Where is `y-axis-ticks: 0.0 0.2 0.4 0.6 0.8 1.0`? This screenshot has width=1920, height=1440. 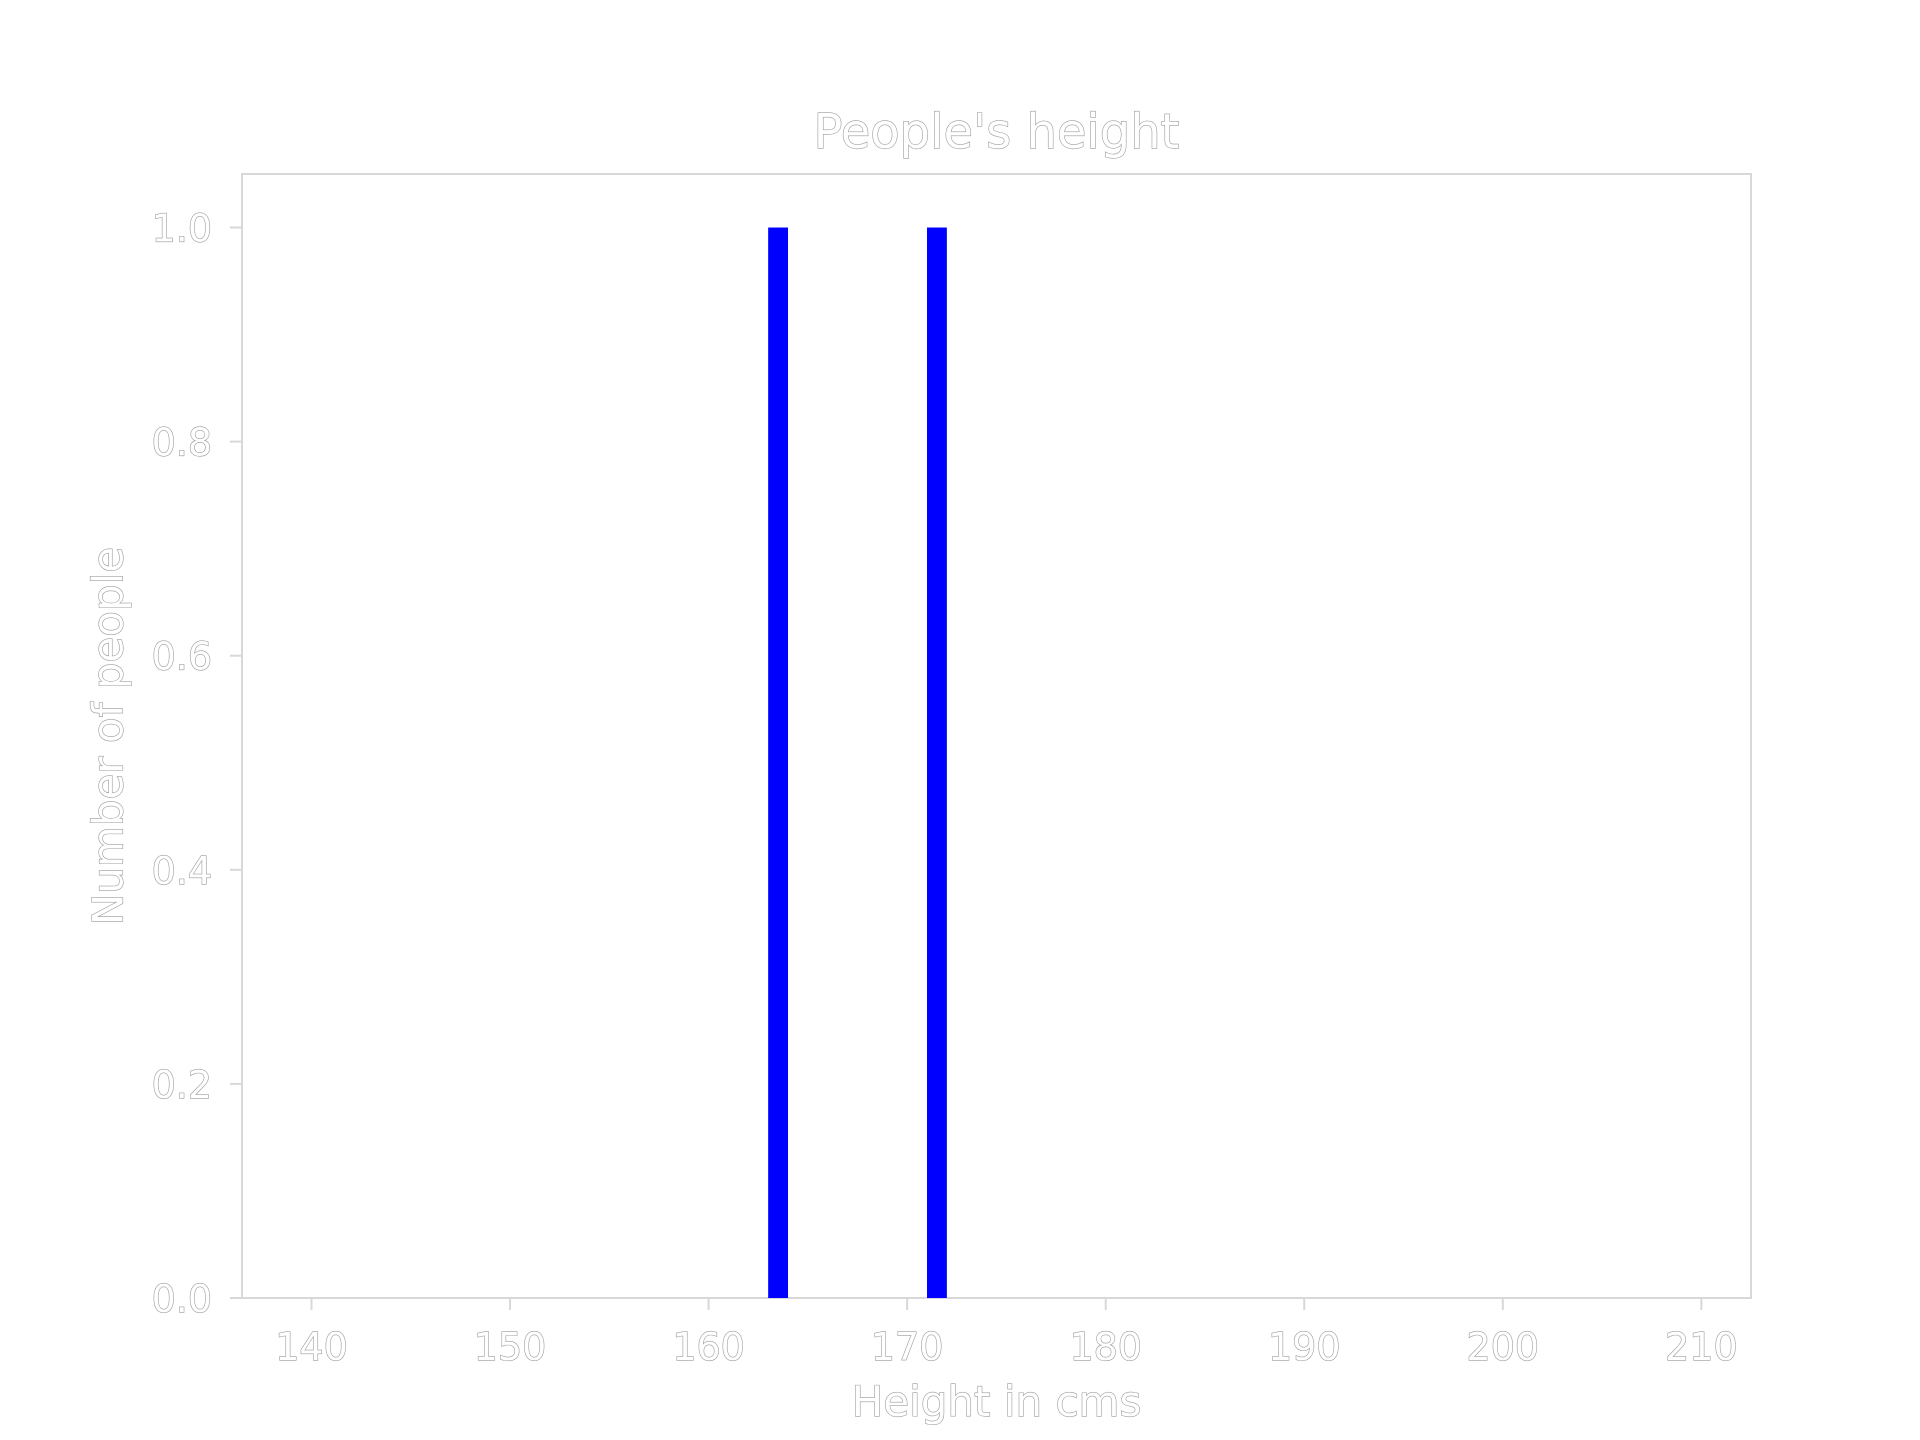
y-axis-ticks: 0.0 0.2 0.4 0.6 0.8 1.0 is located at coordinates (196, 764).